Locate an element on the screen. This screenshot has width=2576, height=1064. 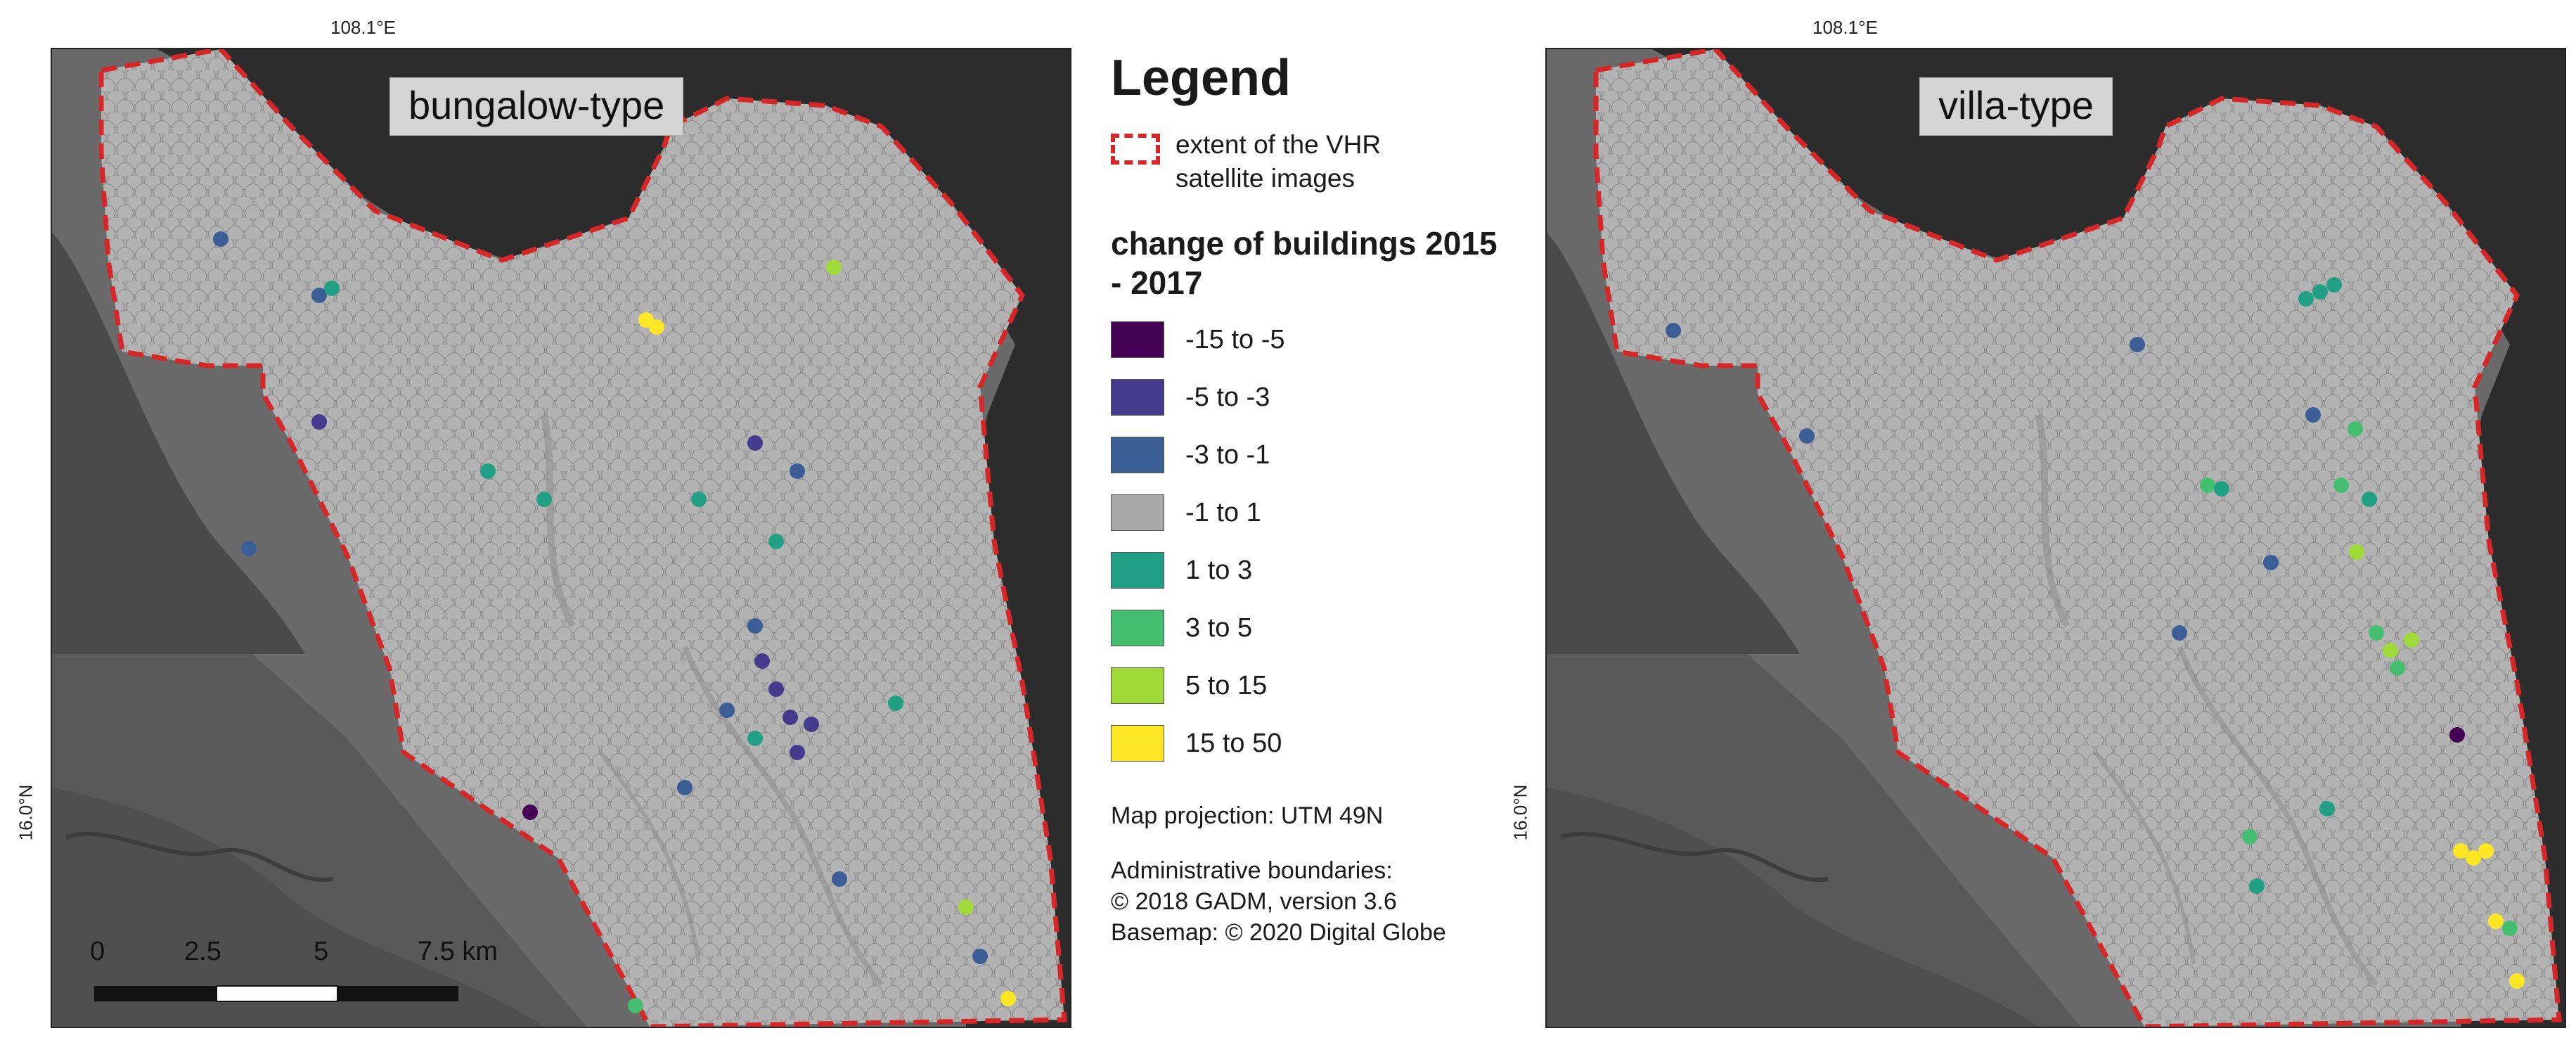
legend-class-label: 5 to 15 is located at coordinates (1226, 685).